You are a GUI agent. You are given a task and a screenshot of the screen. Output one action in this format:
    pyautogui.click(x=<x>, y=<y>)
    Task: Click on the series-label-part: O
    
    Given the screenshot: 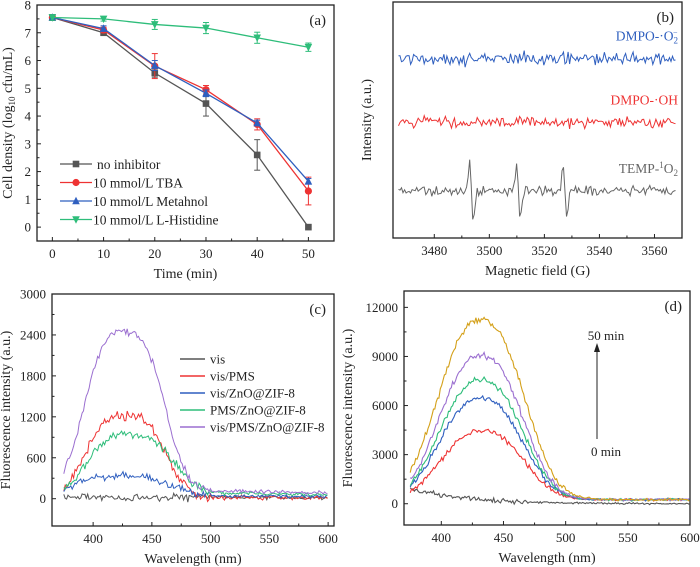 What is the action you would take?
    pyautogui.click(x=669, y=168)
    